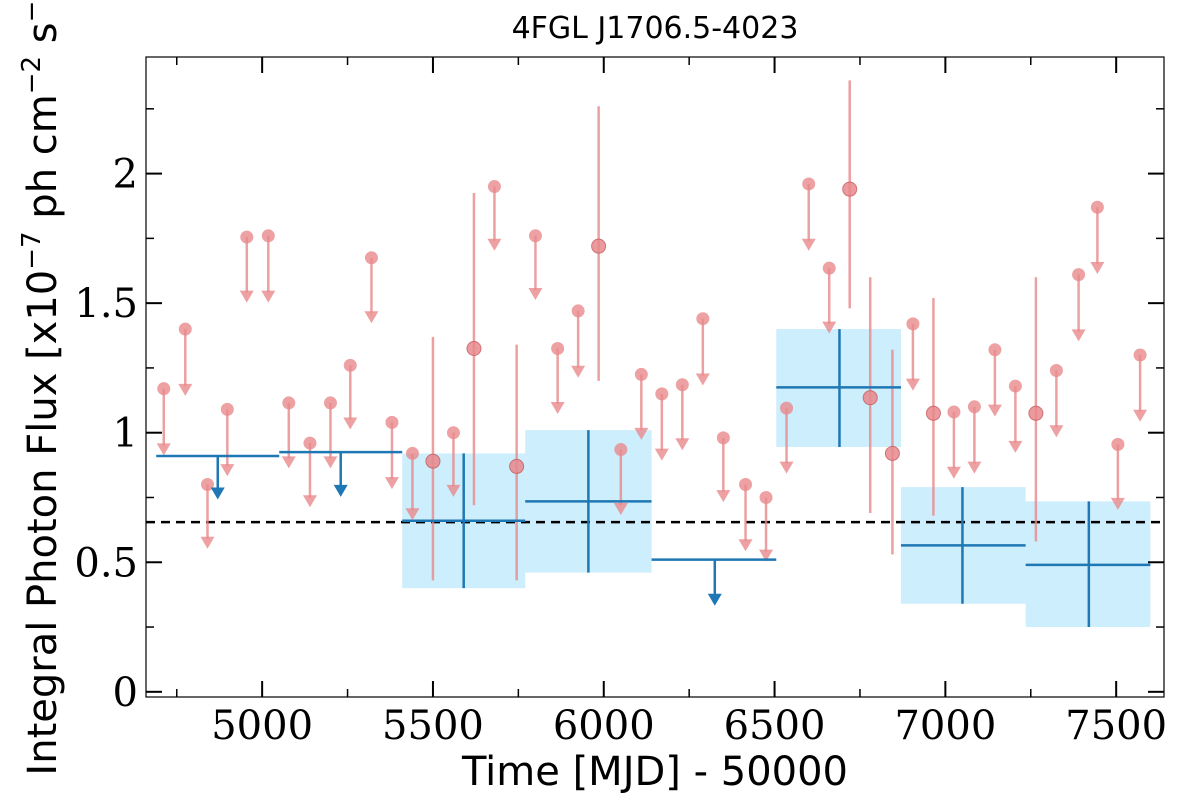  What do you see at coordinates (125, 175) in the screenshot?
I see `y-tick-label: 2` at bounding box center [125, 175].